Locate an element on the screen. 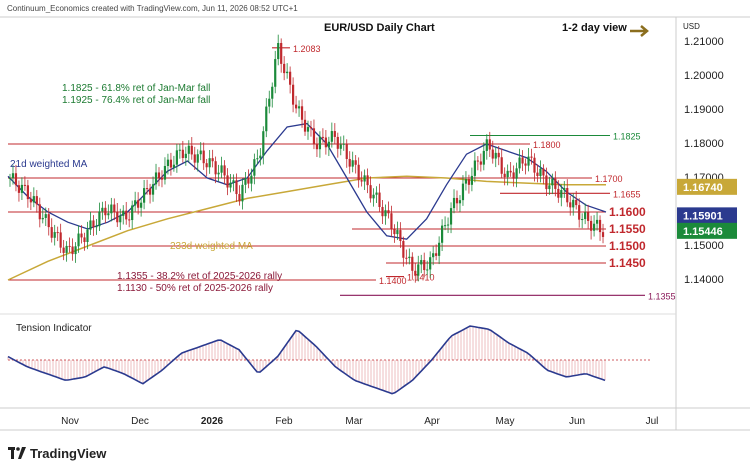 The height and width of the screenshot is (473, 750). level-label: 1.2083 is located at coordinates (307, 49).